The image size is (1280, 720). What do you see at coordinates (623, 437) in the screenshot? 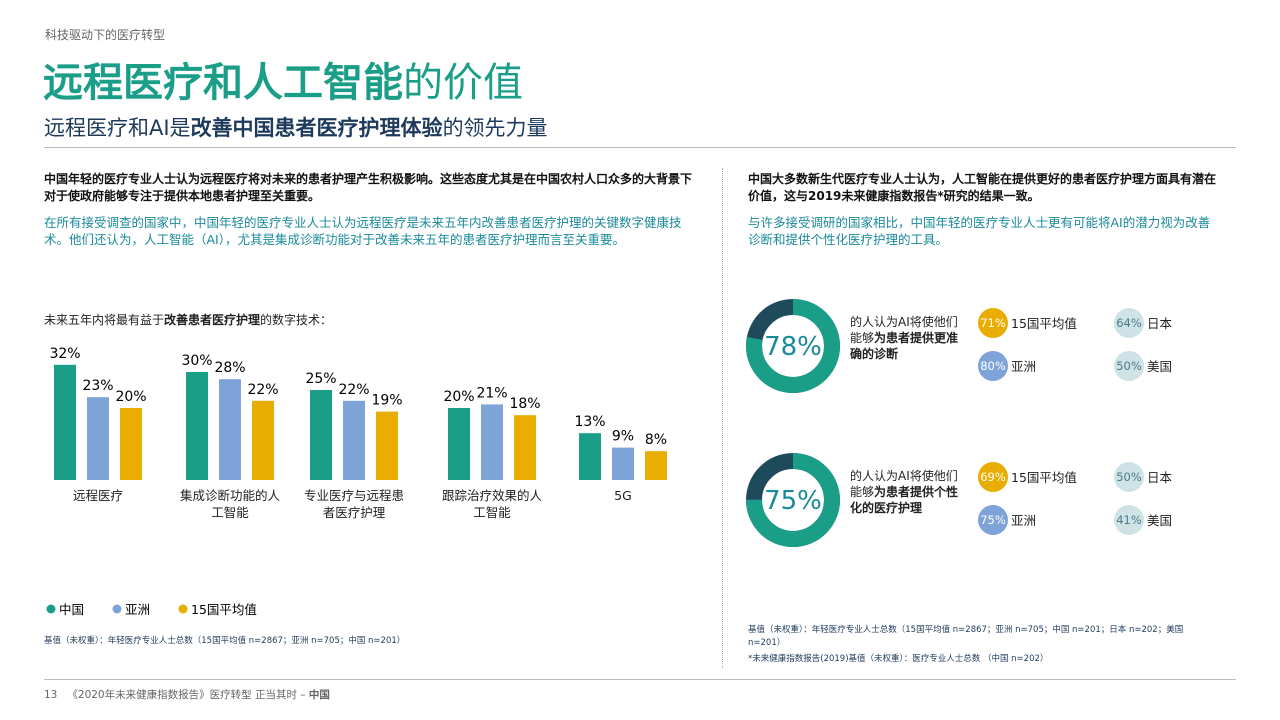
I see `value-label: 9%` at bounding box center [623, 437].